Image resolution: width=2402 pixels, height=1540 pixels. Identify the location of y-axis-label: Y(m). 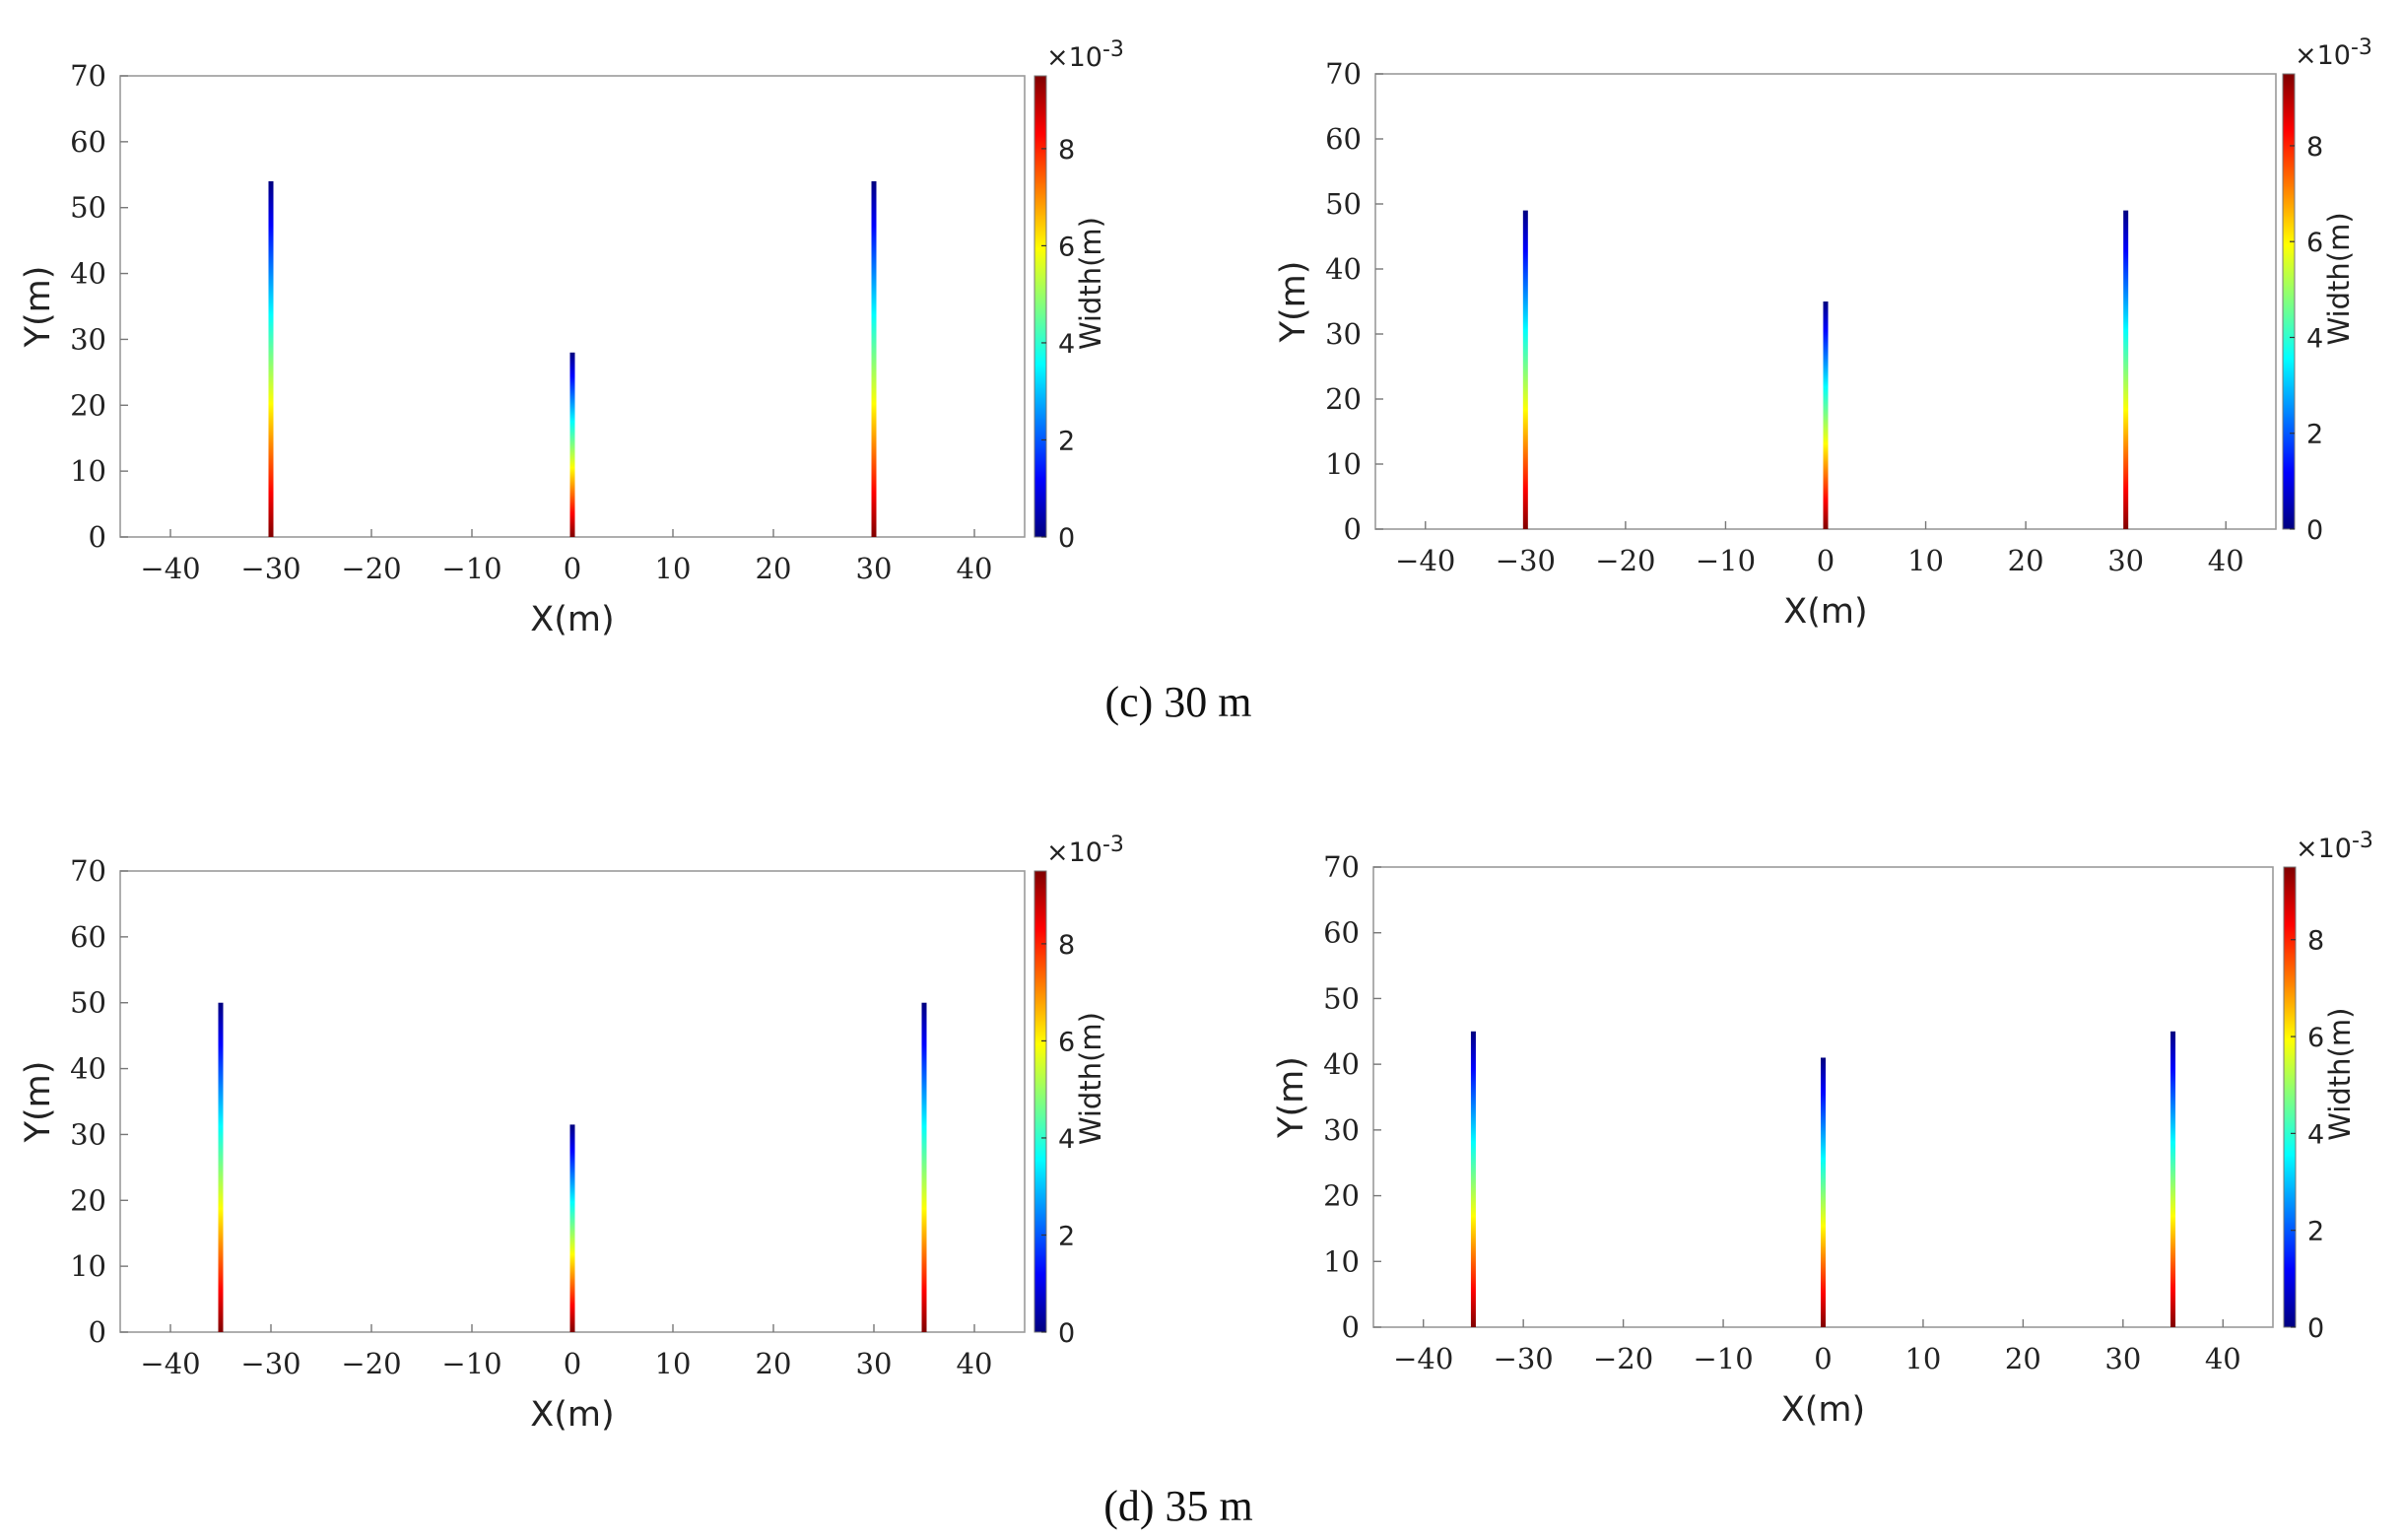
(1293, 303).